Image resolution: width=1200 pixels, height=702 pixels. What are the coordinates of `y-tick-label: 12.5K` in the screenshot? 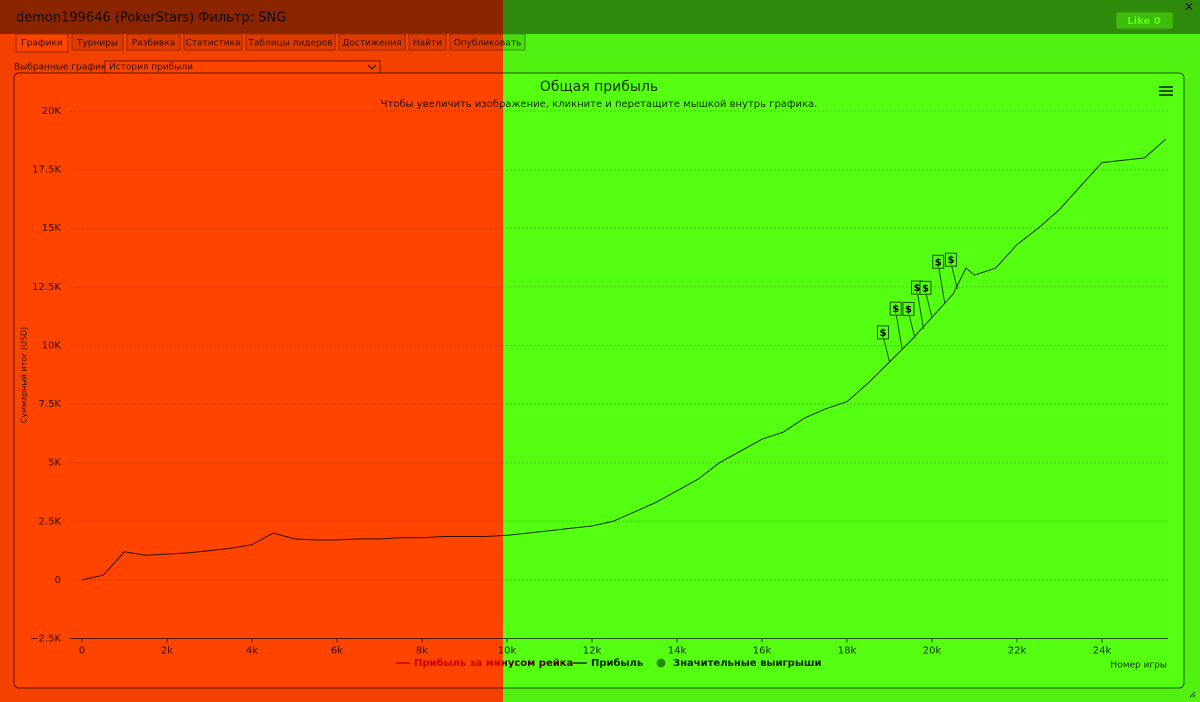 It's located at (46, 287).